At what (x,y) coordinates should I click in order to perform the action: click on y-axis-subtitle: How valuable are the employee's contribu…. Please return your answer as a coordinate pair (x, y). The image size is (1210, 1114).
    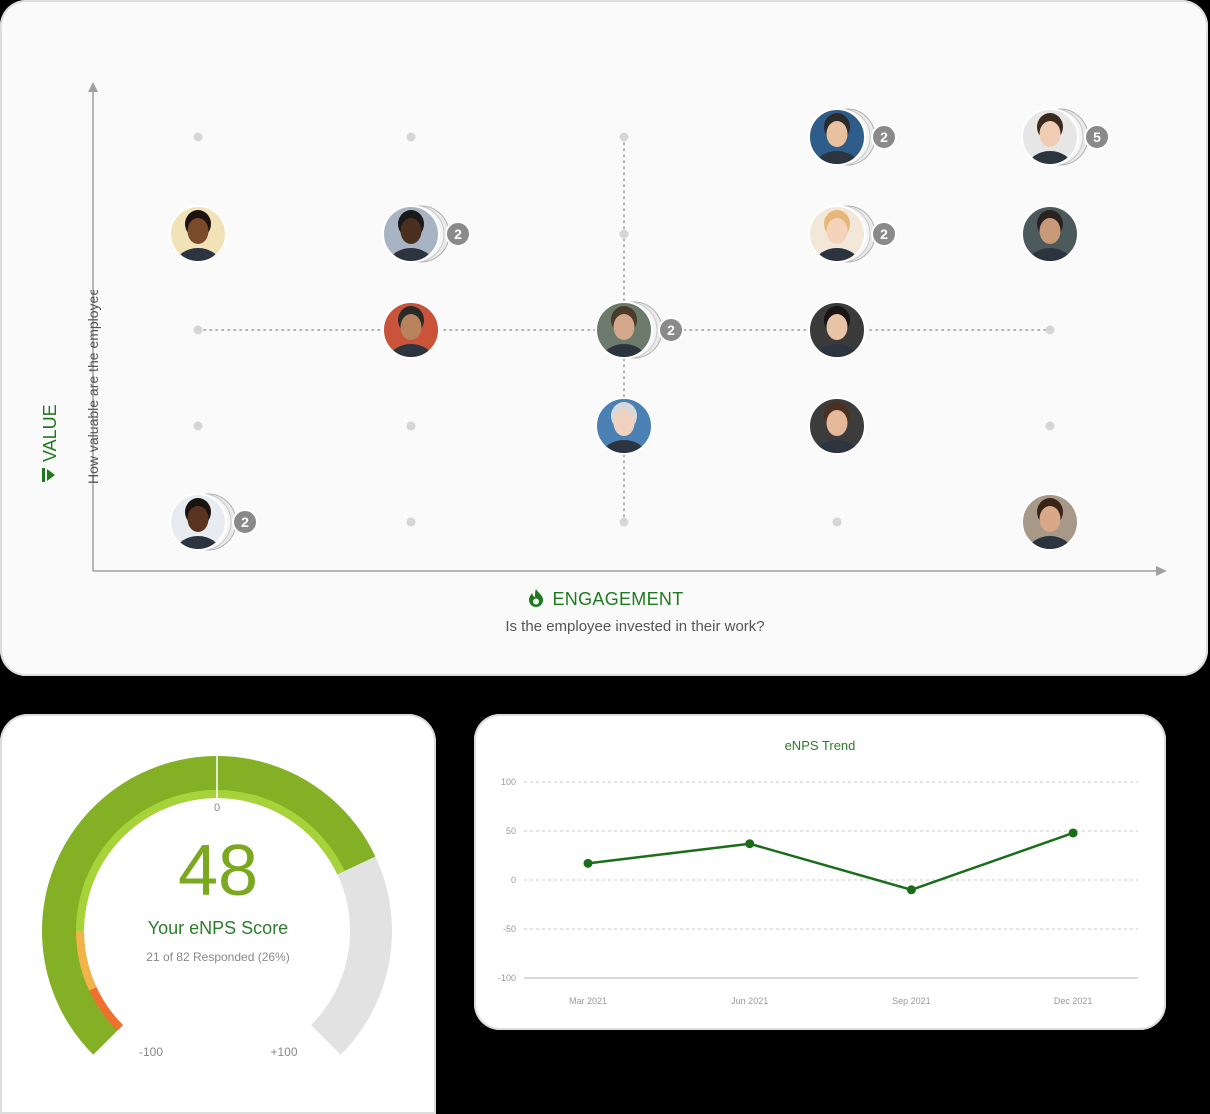
    Looking at the image, I should click on (93, 387).